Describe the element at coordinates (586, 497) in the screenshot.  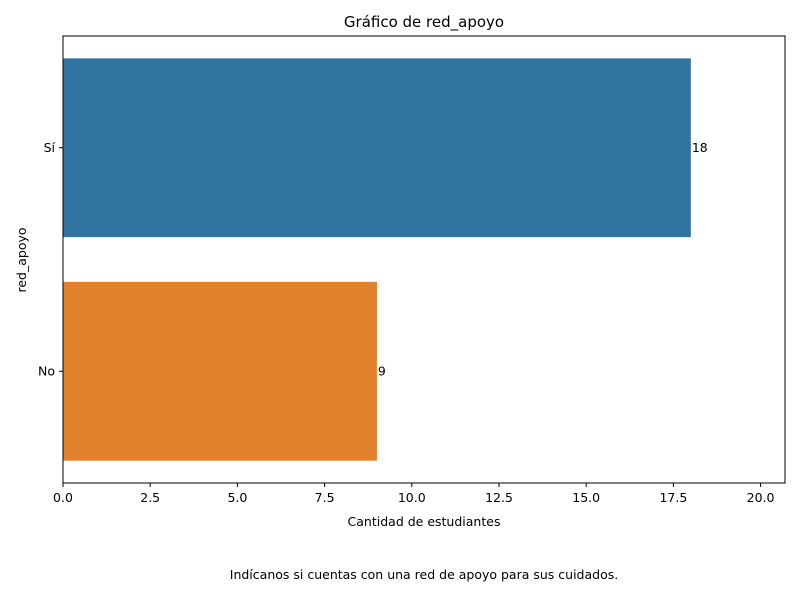
I see `x-tick-label-6: 15.0` at that location.